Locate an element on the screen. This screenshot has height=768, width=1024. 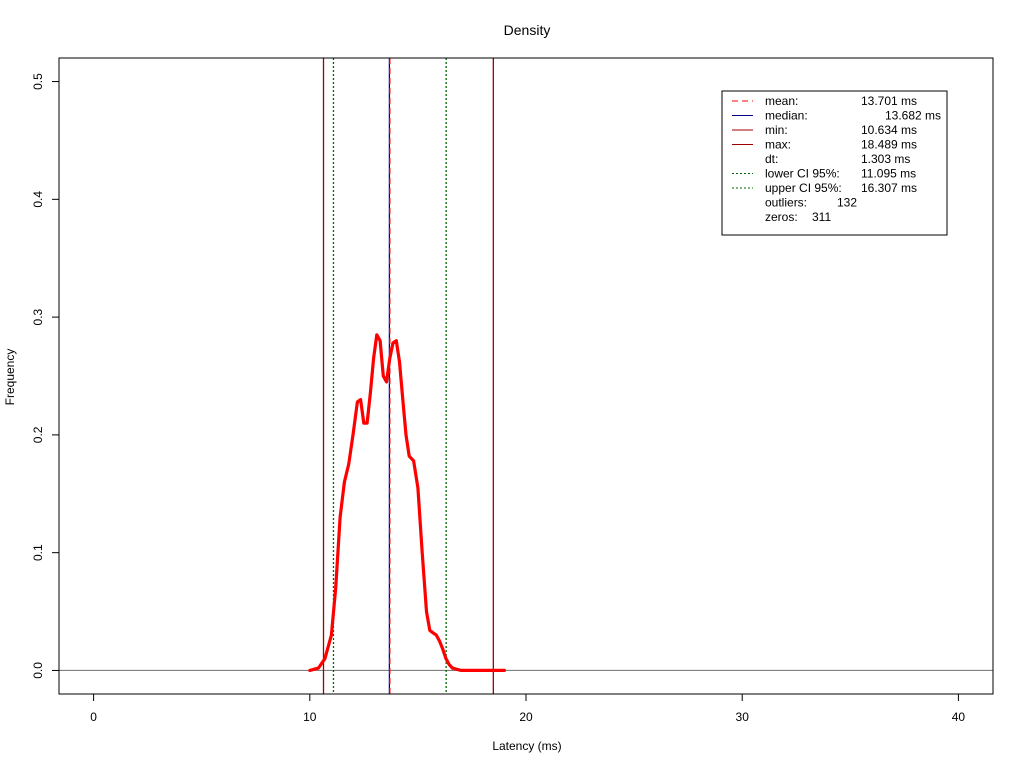
legend-value: 13.701 ms is located at coordinates (889, 101).